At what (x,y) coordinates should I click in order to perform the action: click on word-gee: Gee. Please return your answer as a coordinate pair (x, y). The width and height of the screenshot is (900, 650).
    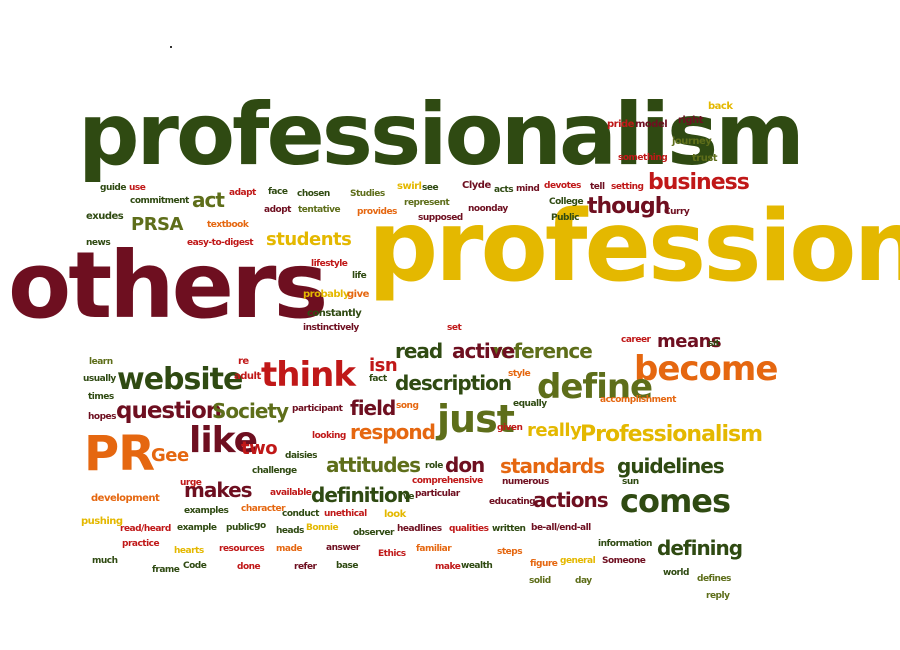
    Looking at the image, I should click on (170, 455).